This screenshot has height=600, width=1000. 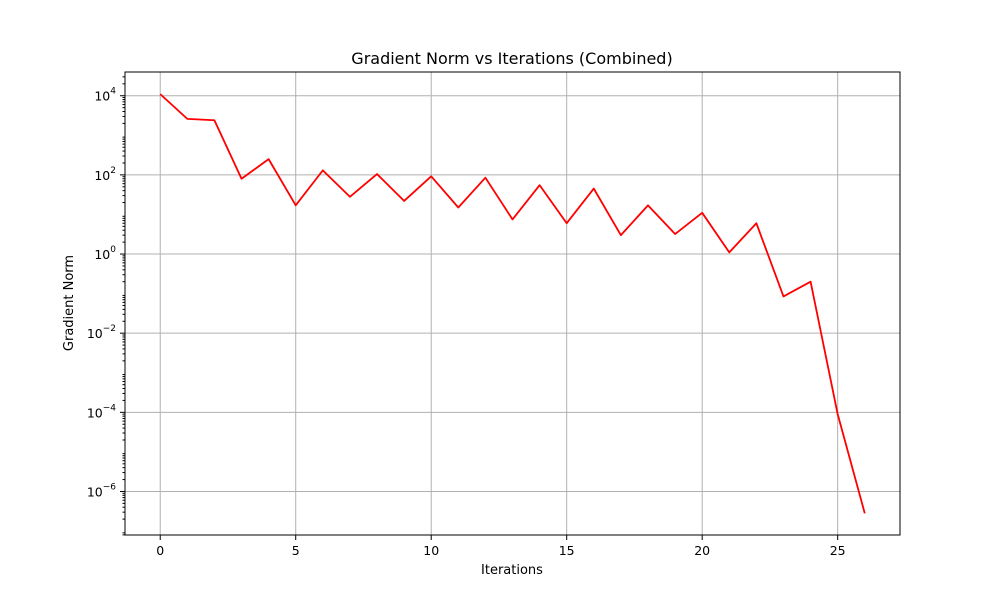 I want to click on x-tick-label: 20, so click(x=702, y=550).